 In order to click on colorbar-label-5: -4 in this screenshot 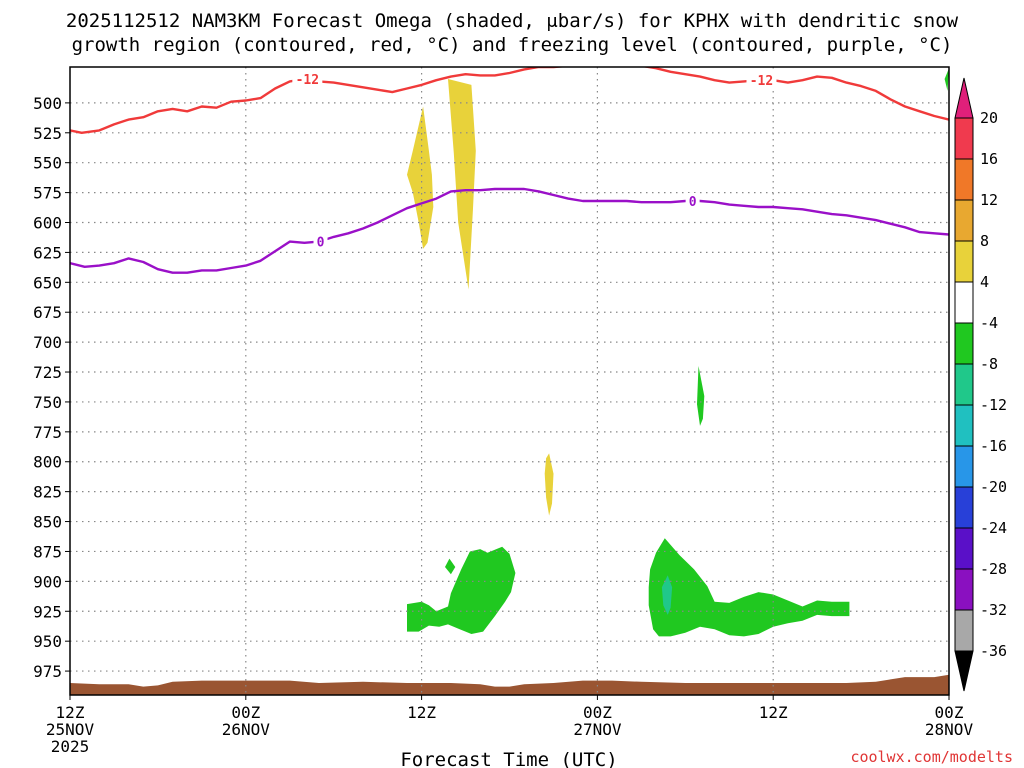, I will do `click(989, 323)`.